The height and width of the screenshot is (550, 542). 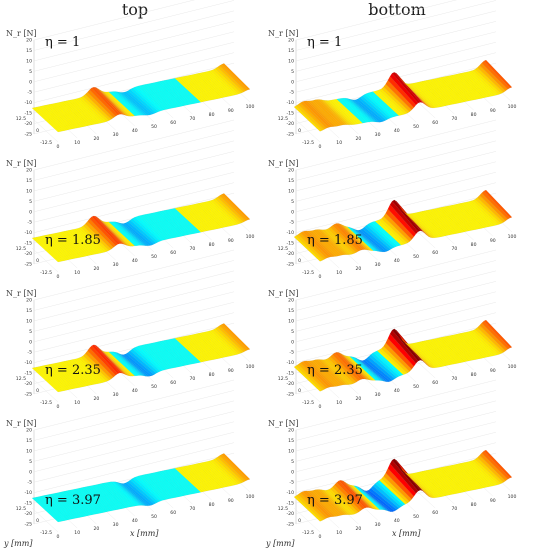 What do you see at coordinates (116, 525) in the screenshot?
I see `x-tick-label: 30` at bounding box center [116, 525].